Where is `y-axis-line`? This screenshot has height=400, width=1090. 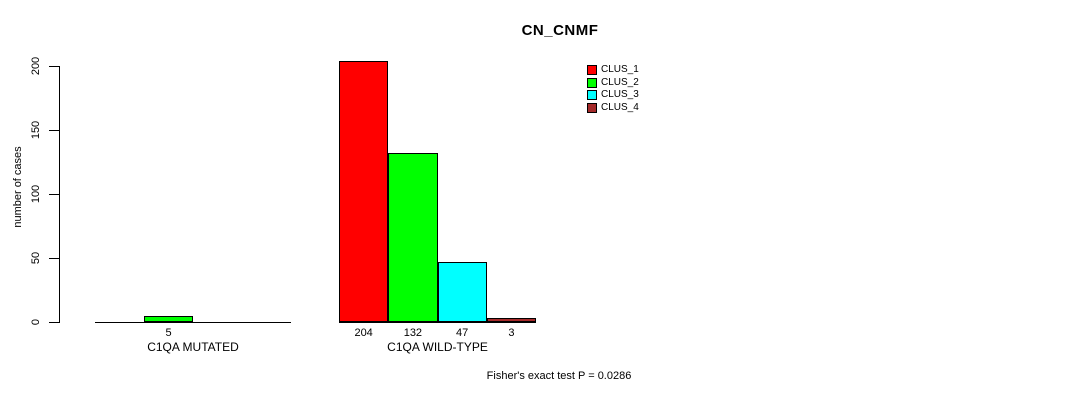
y-axis-line is located at coordinates (59, 194).